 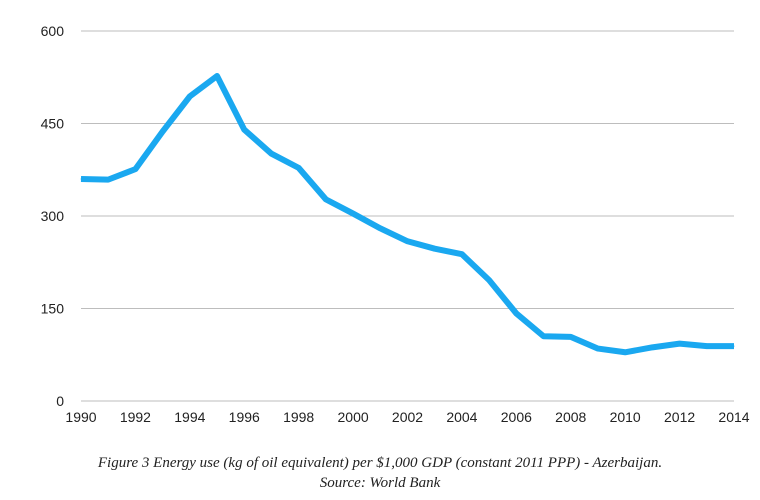 What do you see at coordinates (135, 417) in the screenshot?
I see `x-tick-label: 1992` at bounding box center [135, 417].